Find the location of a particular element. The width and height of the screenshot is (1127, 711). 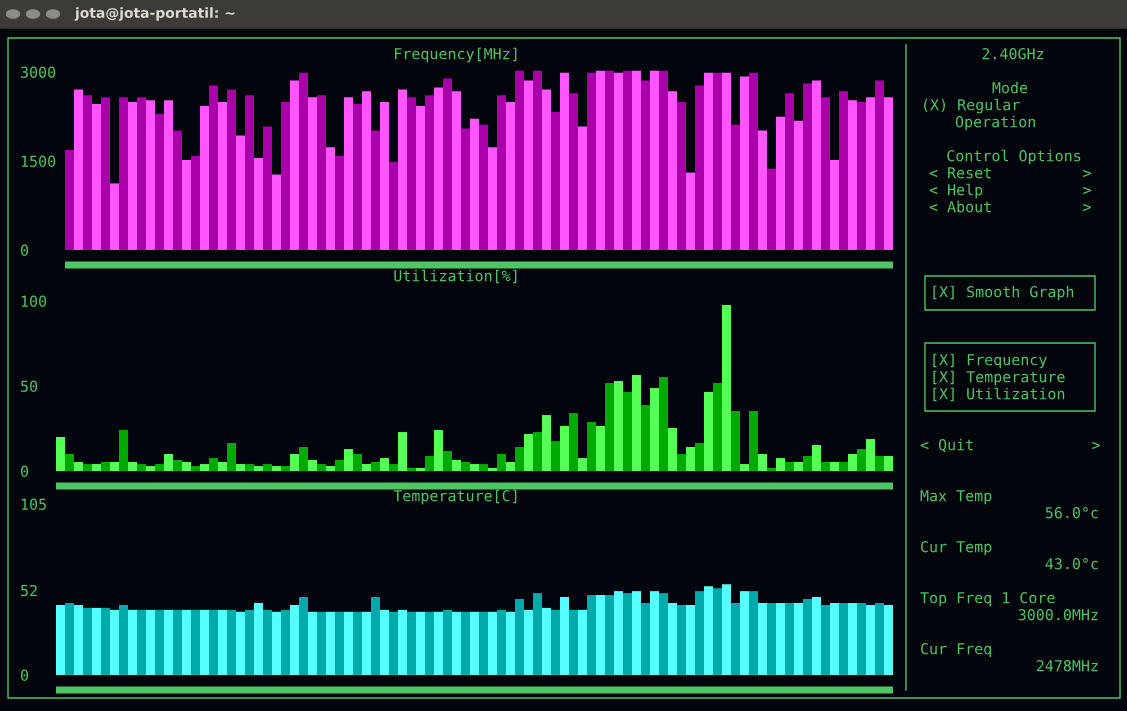

text: 3000.0MHz is located at coordinates (1058, 615).